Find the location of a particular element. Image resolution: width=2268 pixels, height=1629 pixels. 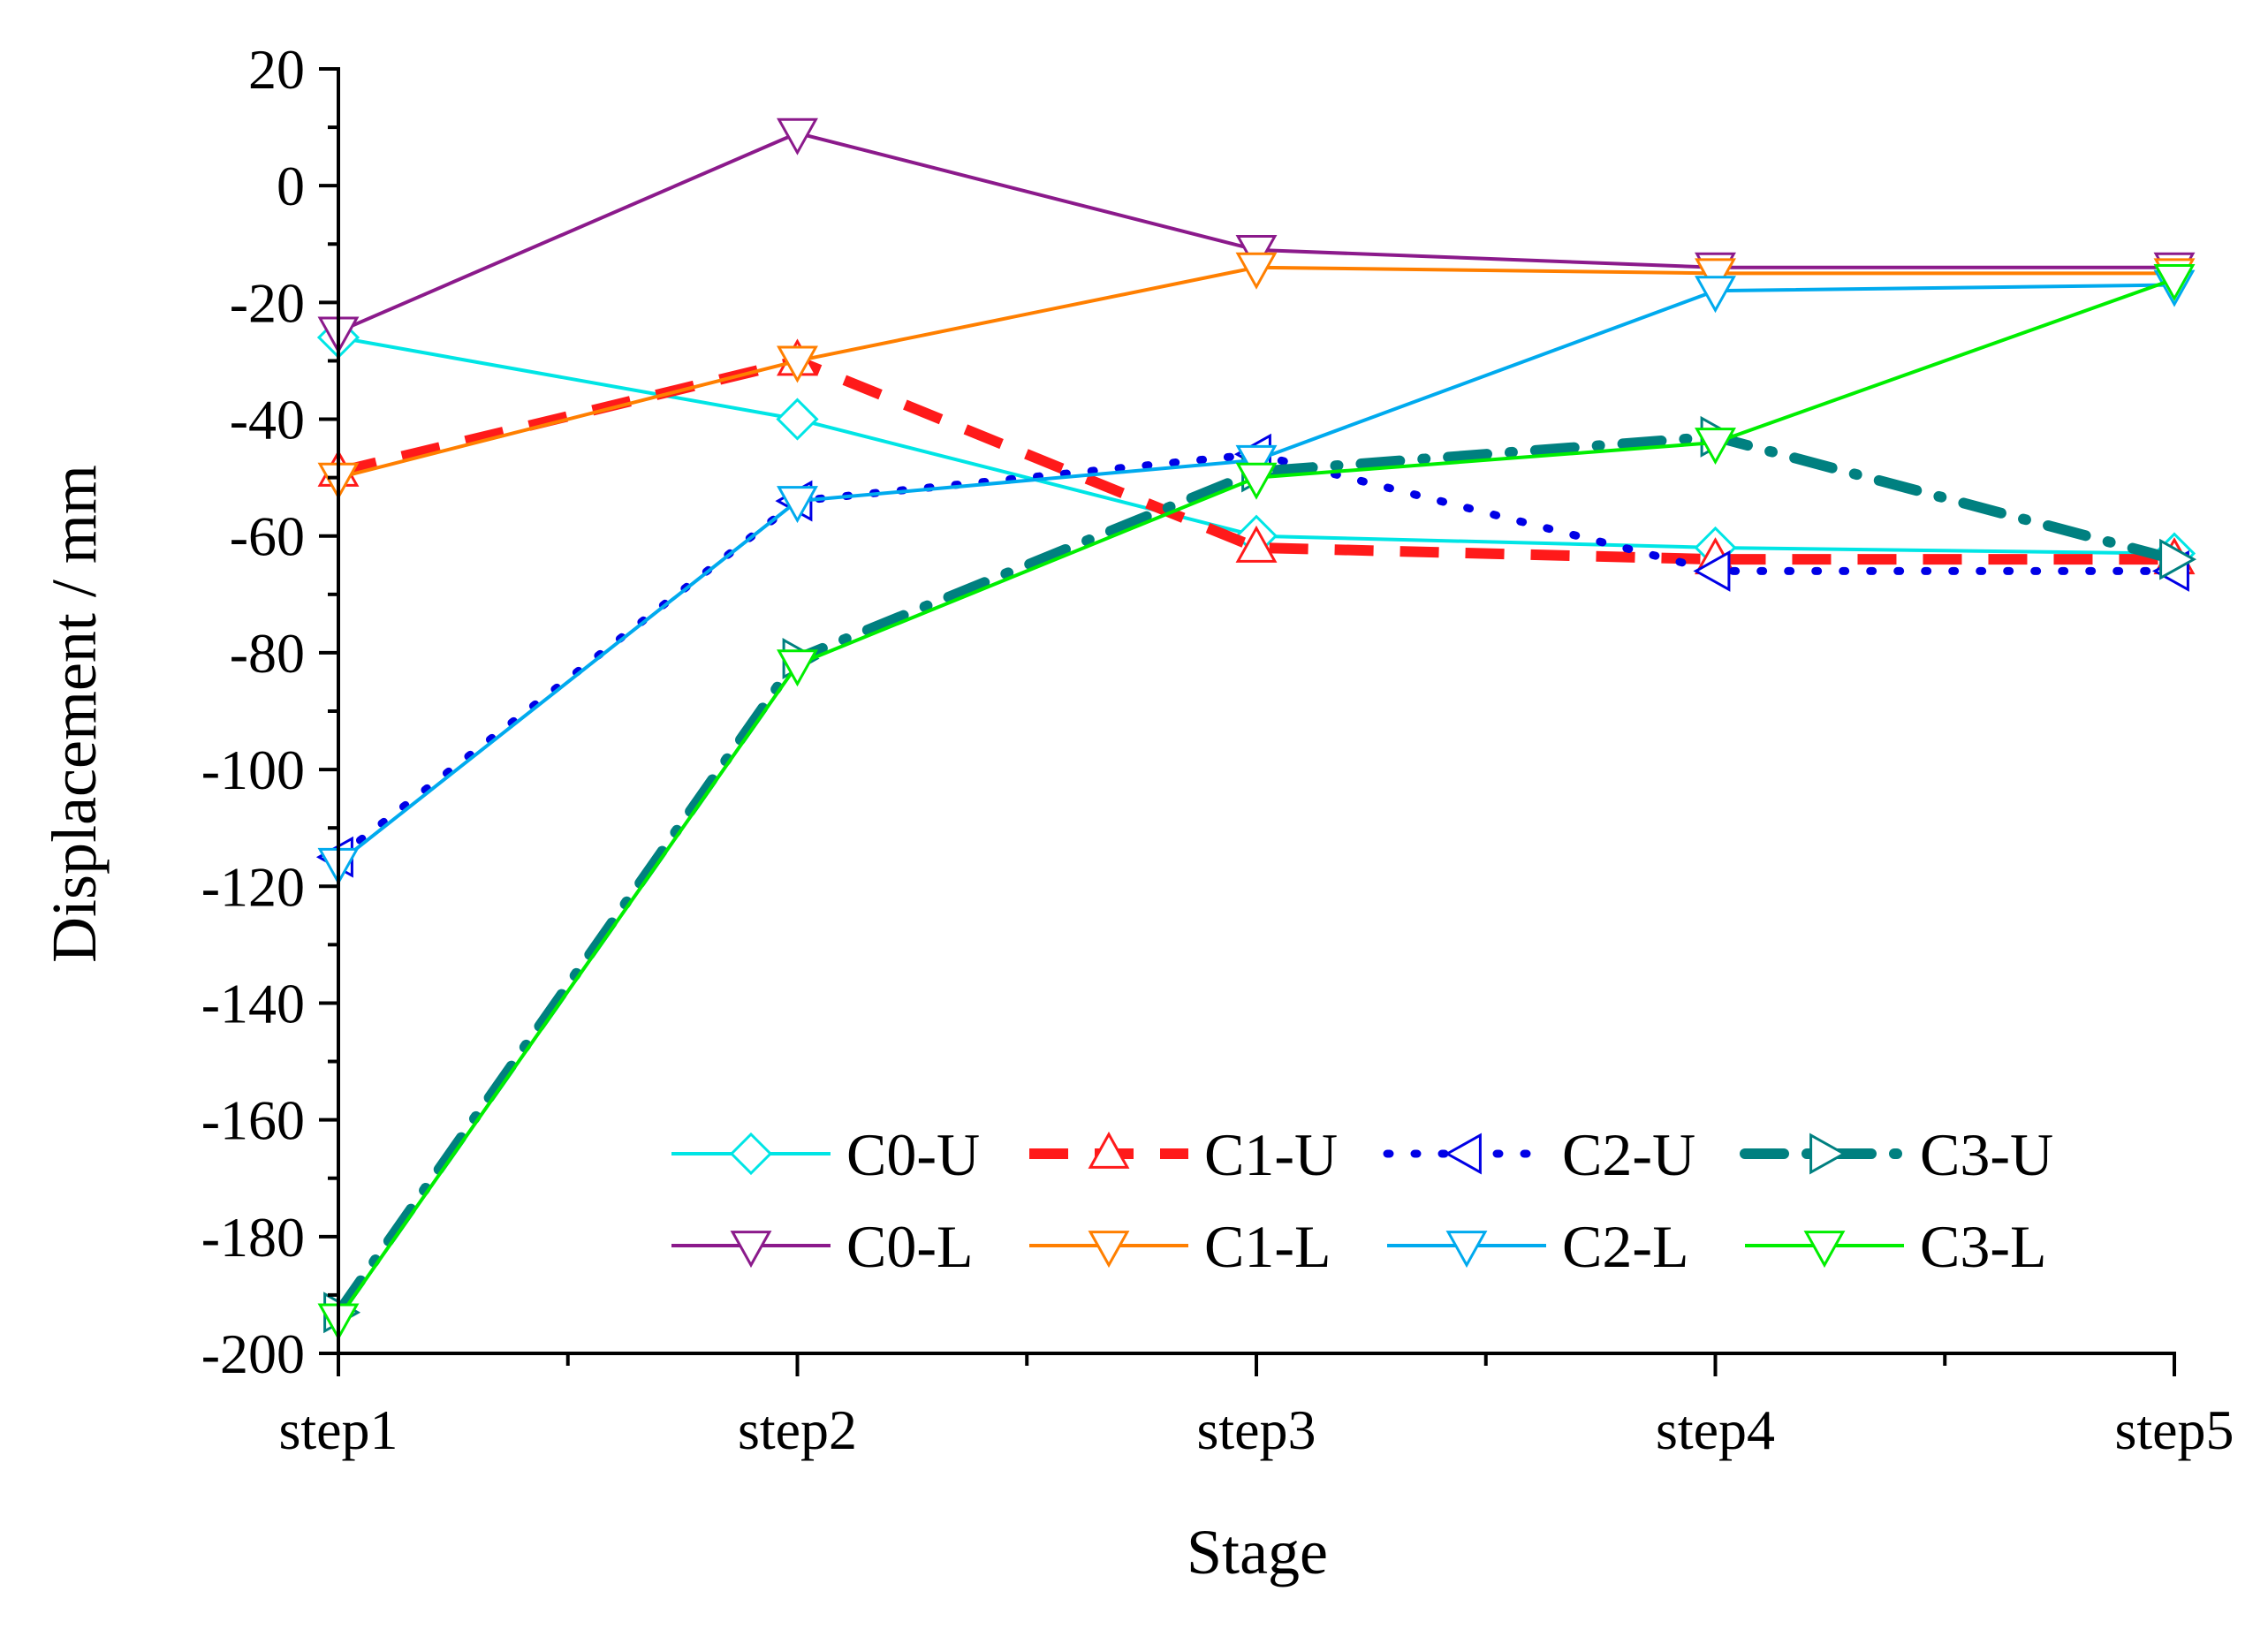

data-point-c3-l-step4 is located at coordinates (1715, 447).